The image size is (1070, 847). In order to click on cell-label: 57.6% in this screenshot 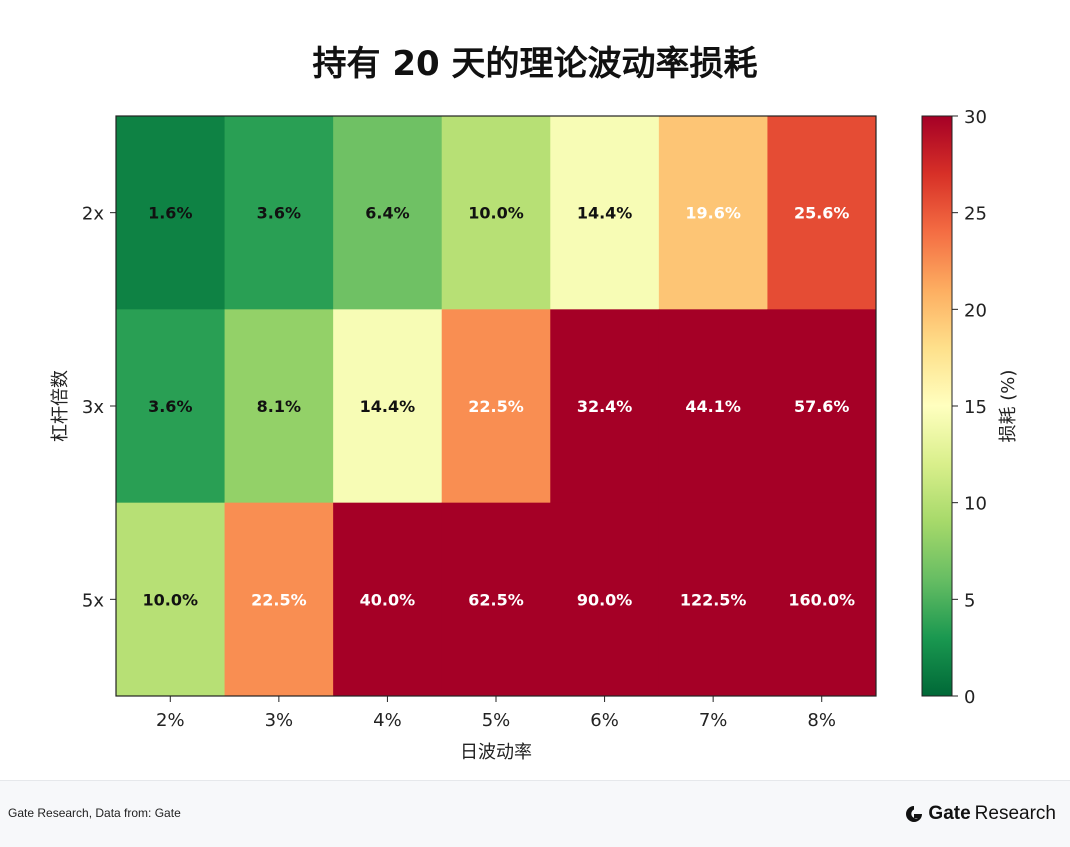, I will do `click(822, 406)`.